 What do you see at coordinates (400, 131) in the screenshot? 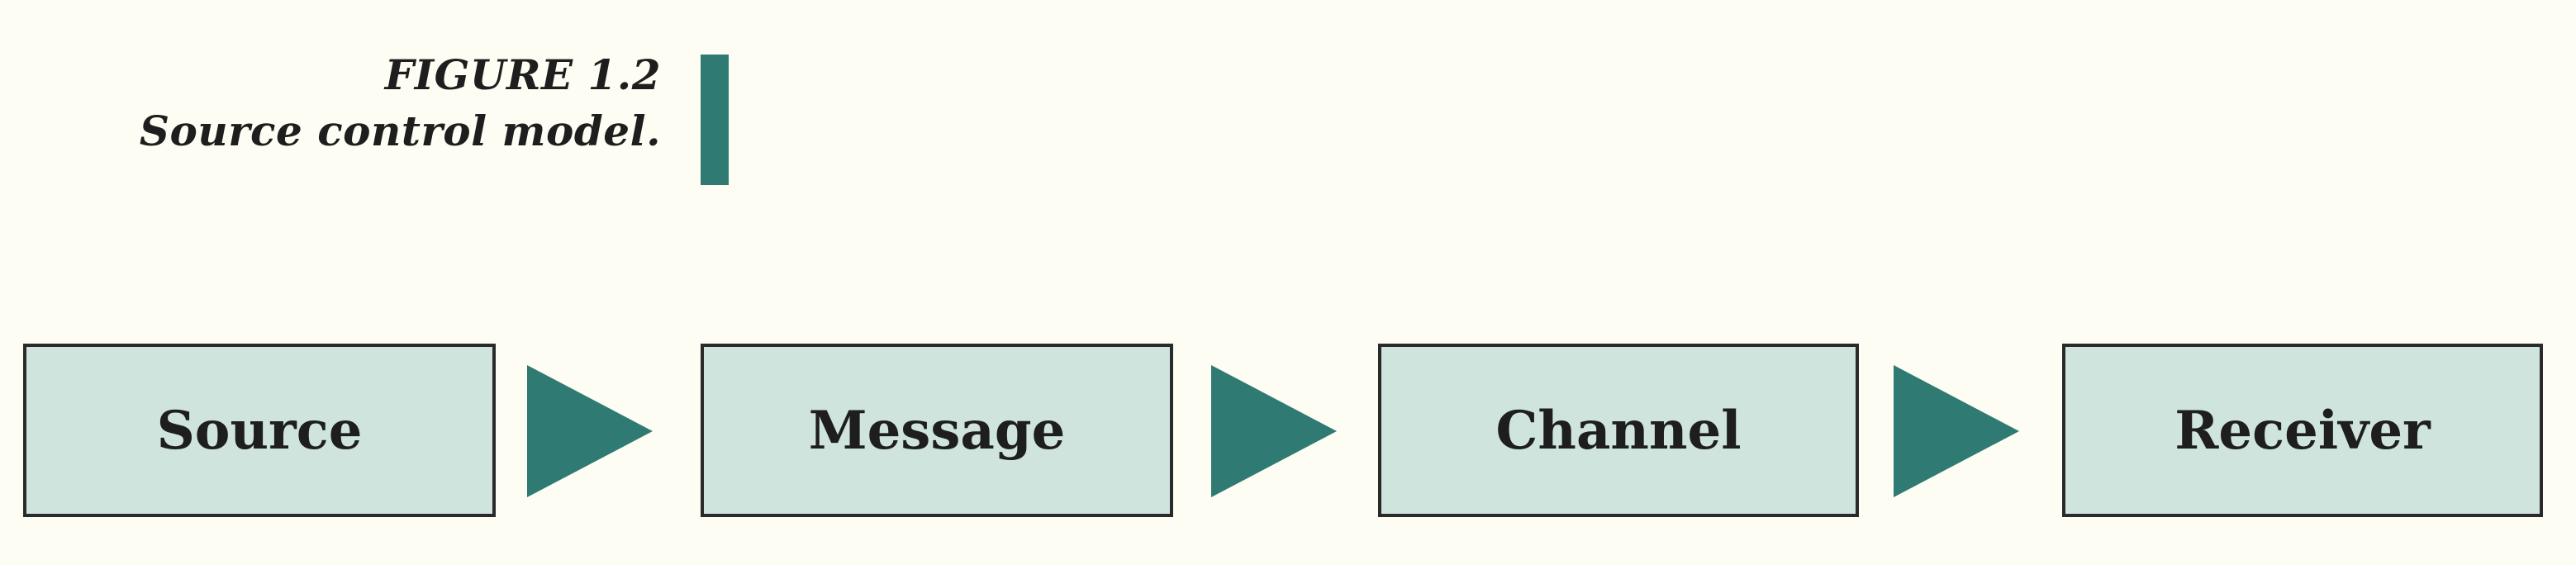
I see `figure-caption-text: Source control model.` at bounding box center [400, 131].